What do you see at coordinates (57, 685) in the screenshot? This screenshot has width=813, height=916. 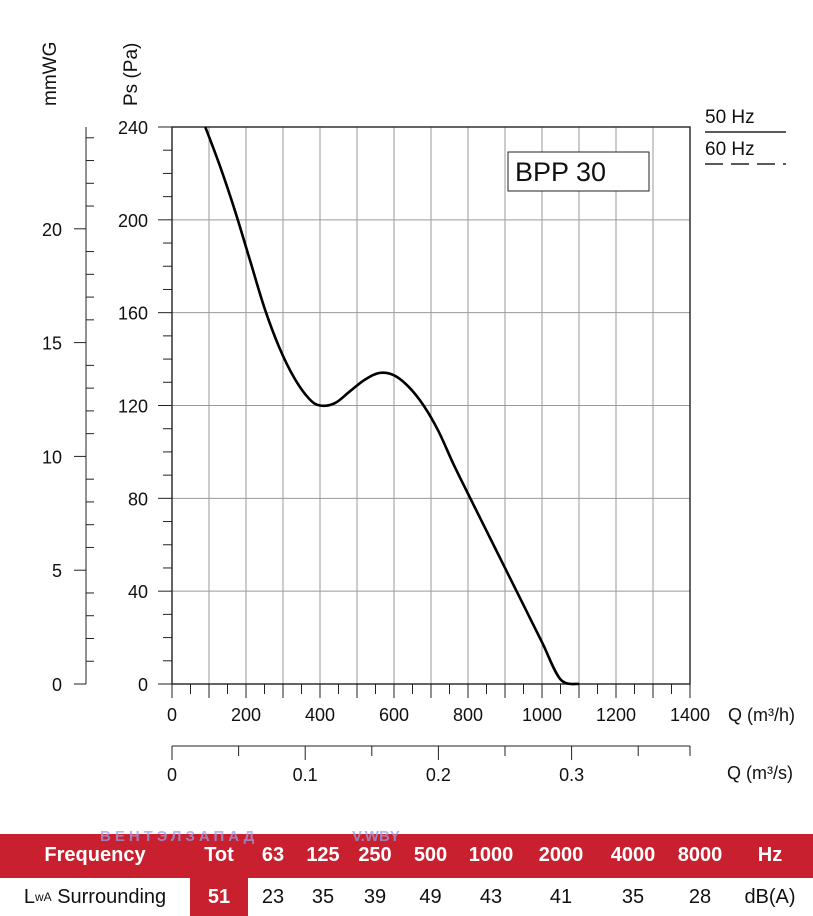 I see `mmwg-tick-label: 0` at bounding box center [57, 685].